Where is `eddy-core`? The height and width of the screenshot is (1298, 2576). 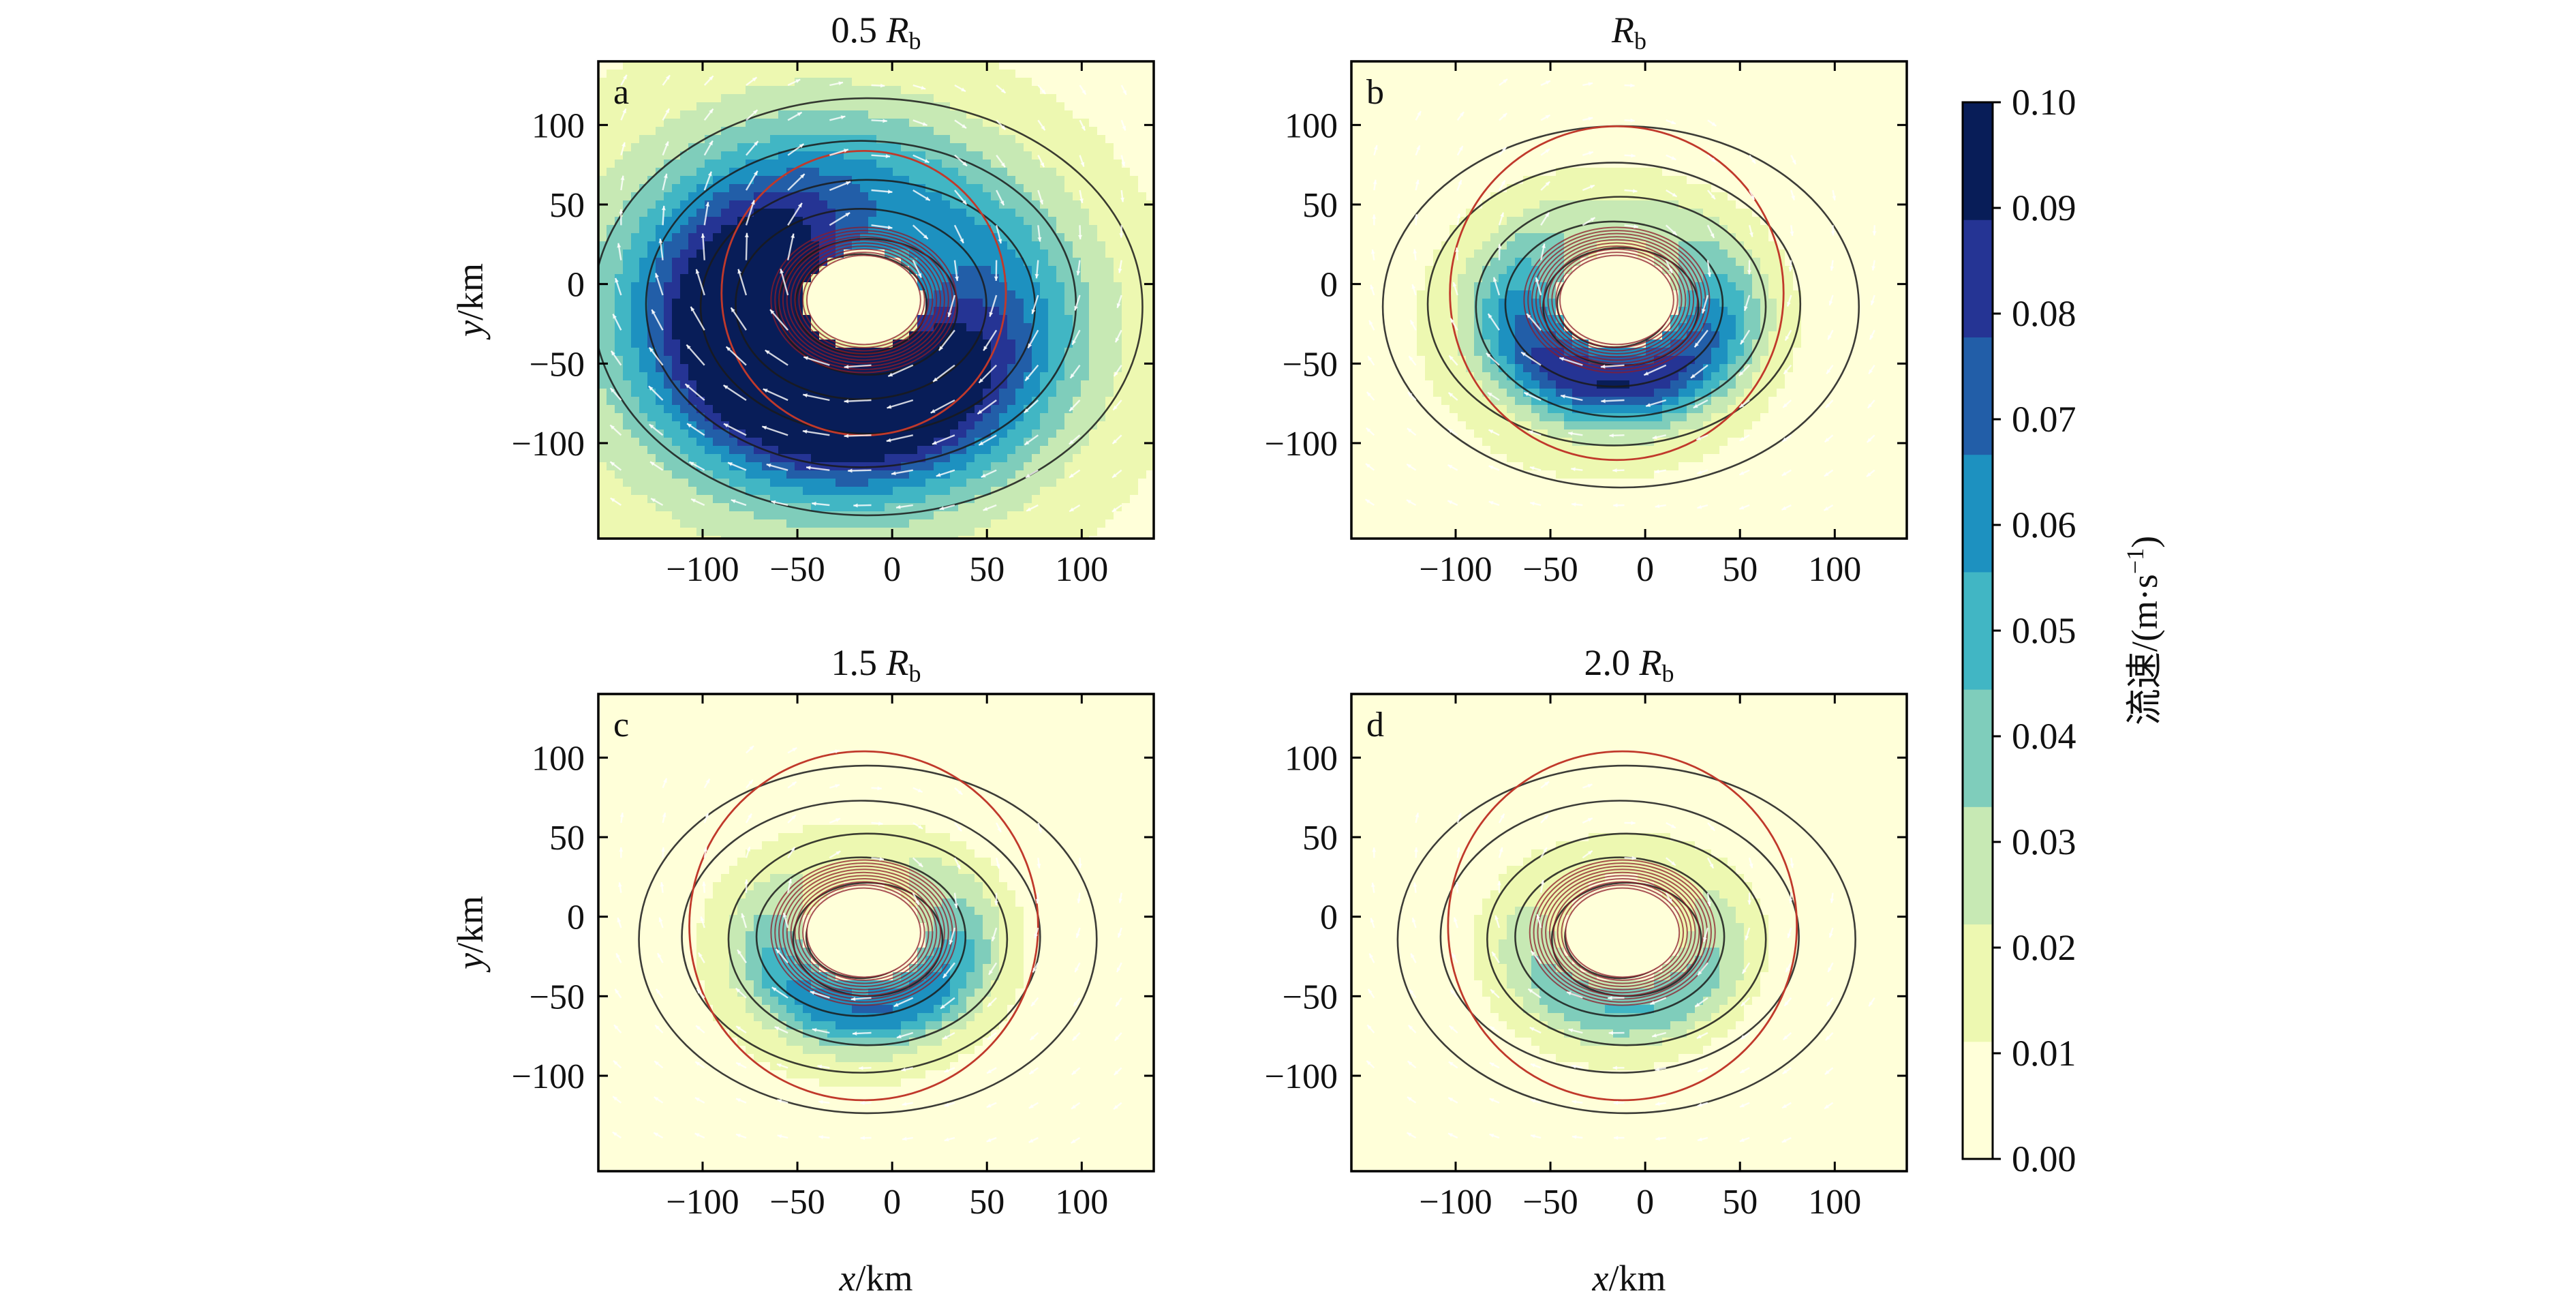
eddy-core is located at coordinates (864, 300).